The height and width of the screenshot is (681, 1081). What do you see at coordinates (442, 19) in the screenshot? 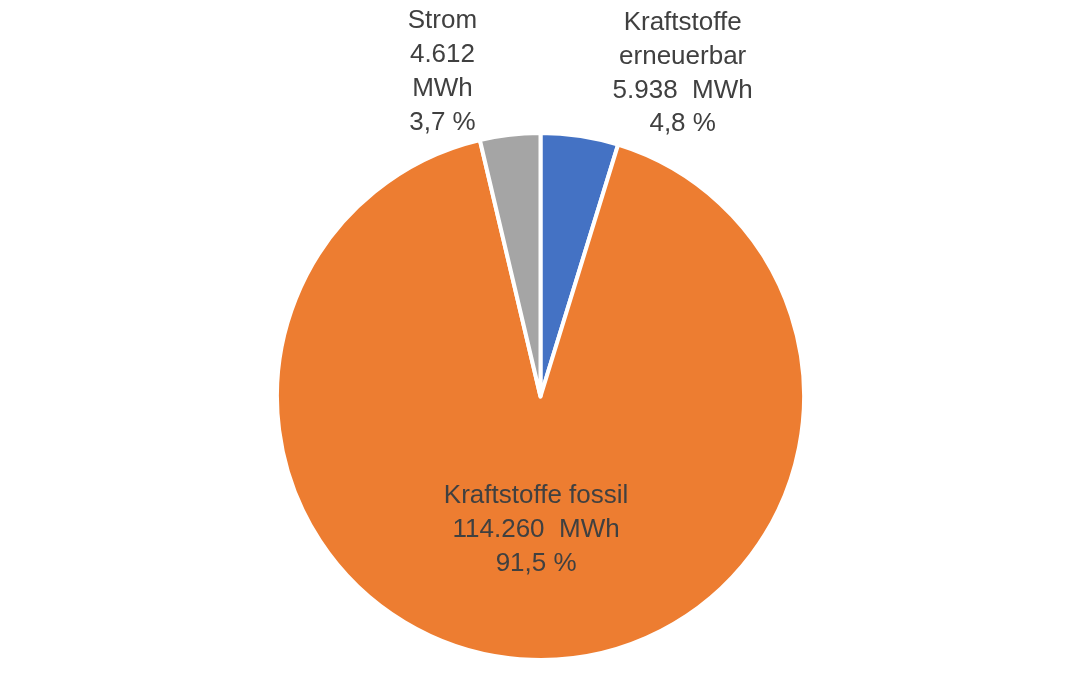
I see `slice-label: Strom` at bounding box center [442, 19].